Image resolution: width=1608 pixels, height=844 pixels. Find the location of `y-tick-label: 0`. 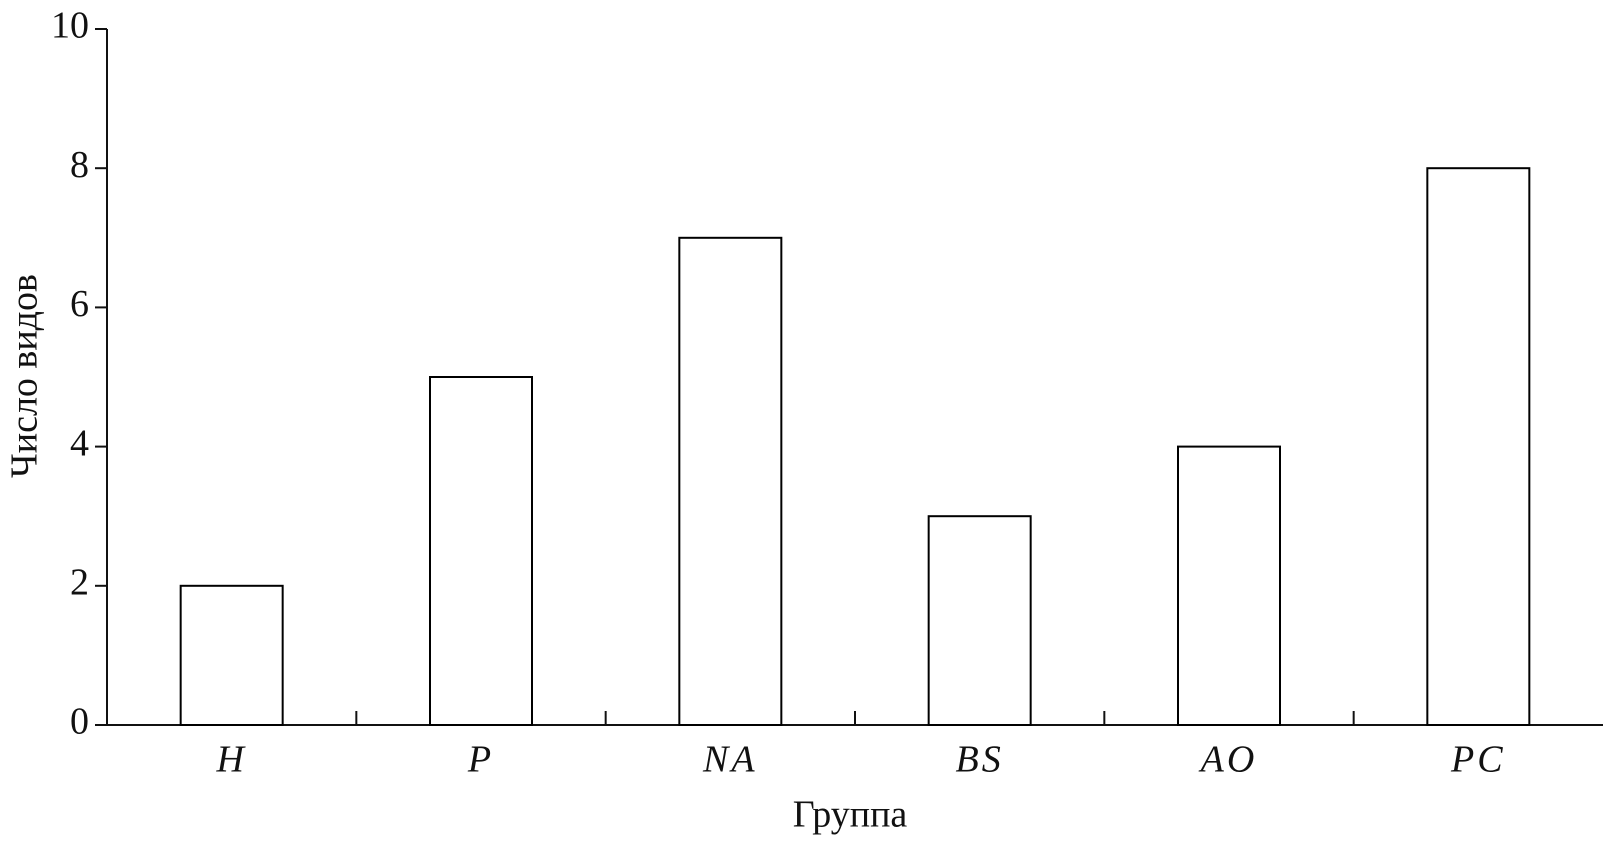

y-tick-label: 0 is located at coordinates (79, 722).